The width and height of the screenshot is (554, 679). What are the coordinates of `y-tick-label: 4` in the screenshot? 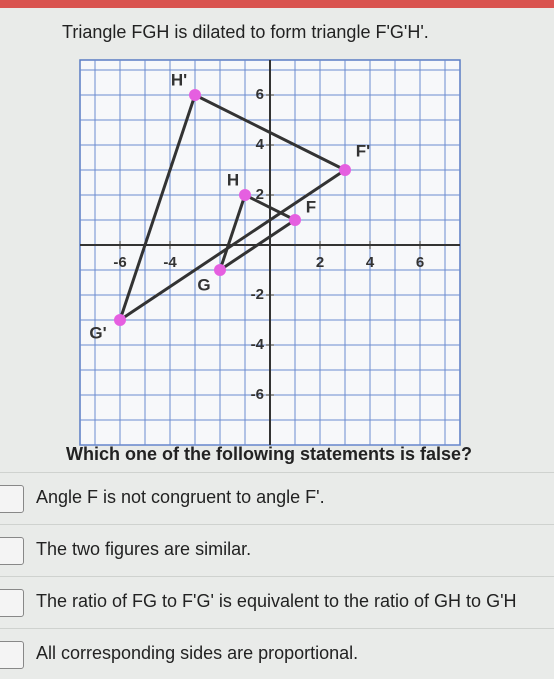 It's located at (260, 144).